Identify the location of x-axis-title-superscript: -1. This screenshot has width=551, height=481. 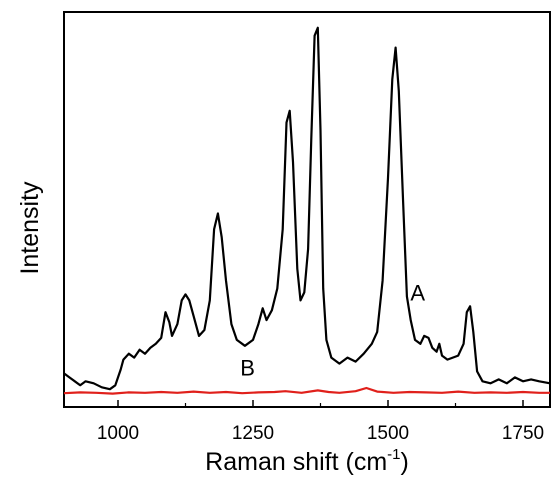
(393, 454).